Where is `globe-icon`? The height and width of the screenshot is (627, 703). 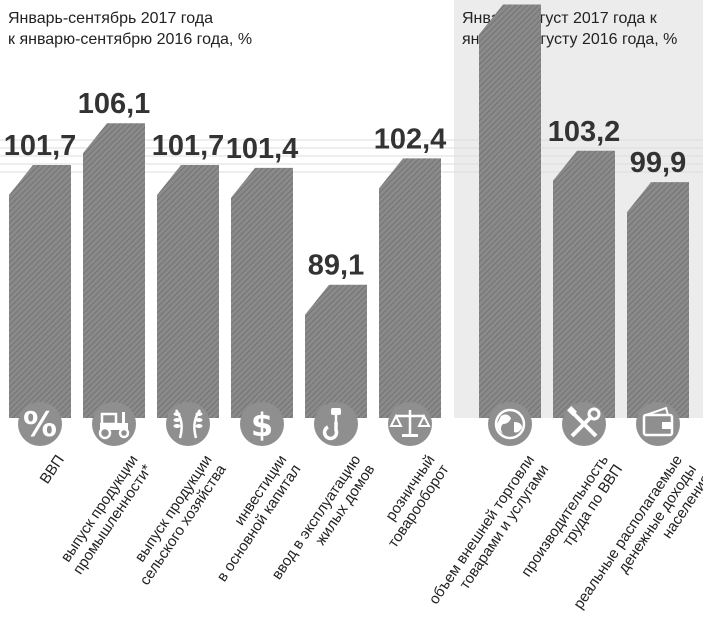 globe-icon is located at coordinates (510, 424).